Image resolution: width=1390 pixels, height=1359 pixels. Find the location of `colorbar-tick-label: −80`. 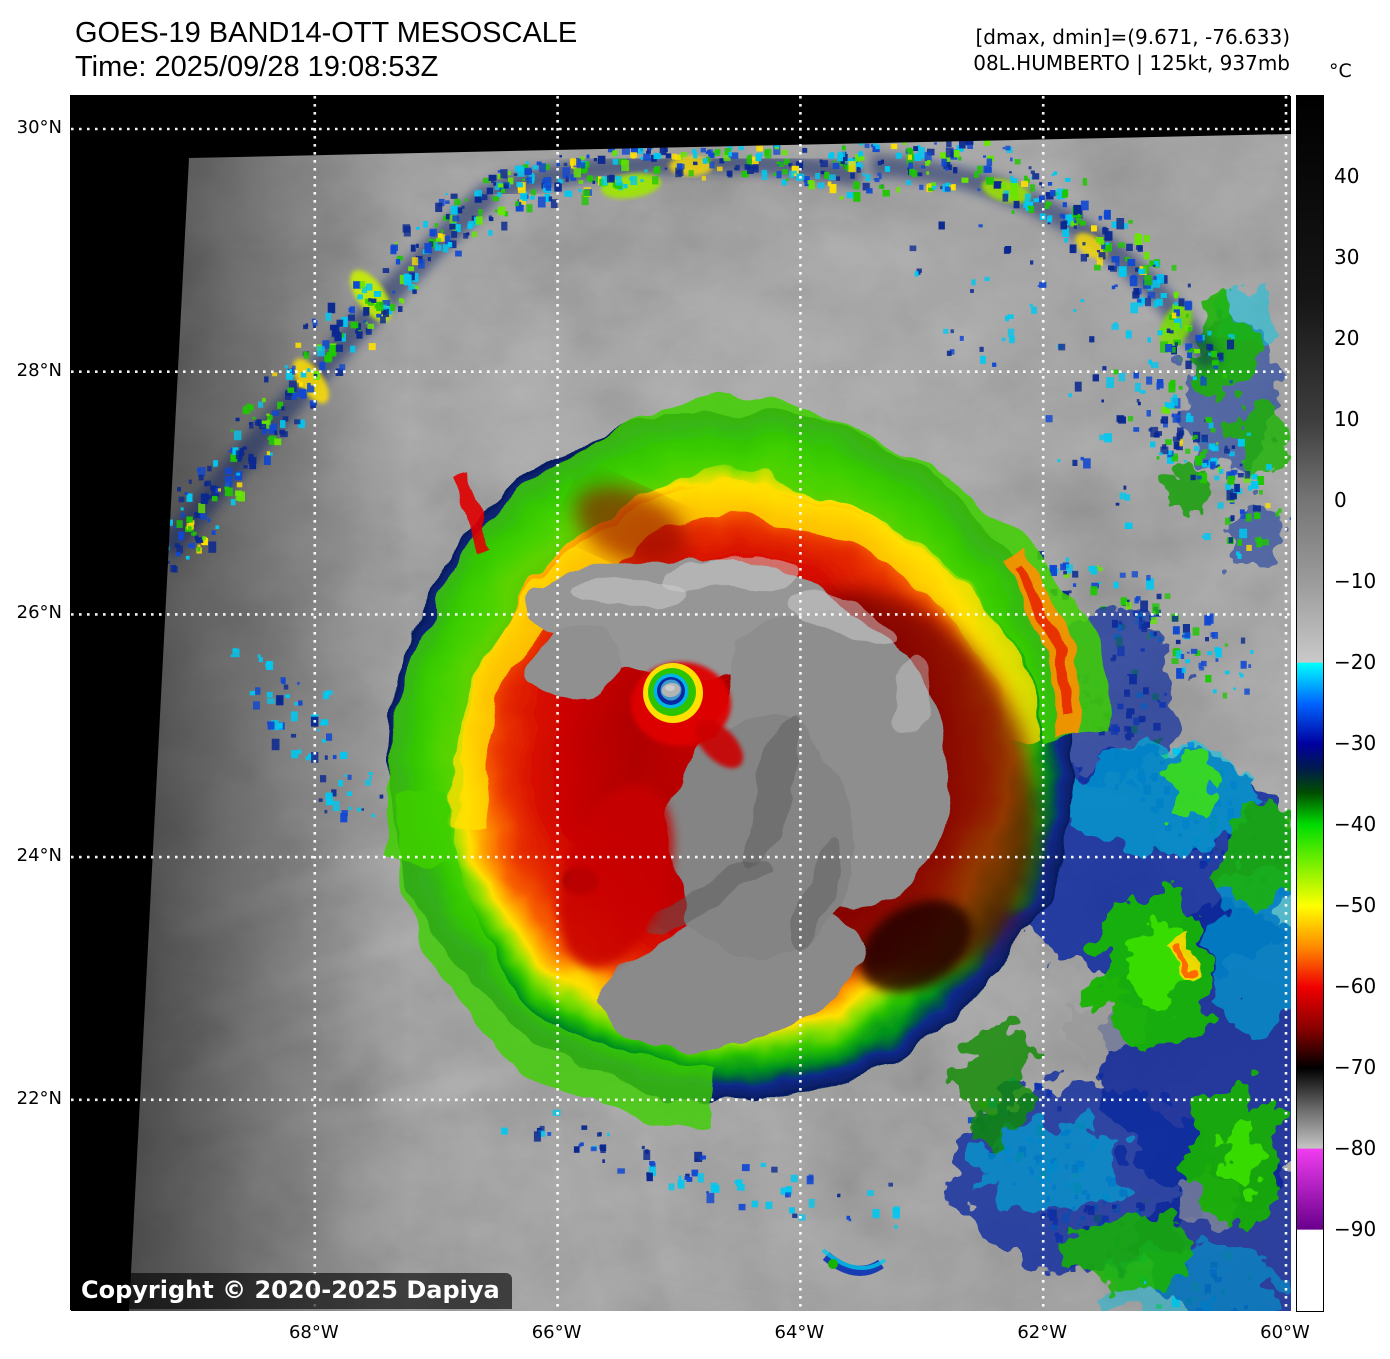

colorbar-tick-label: −80 is located at coordinates (1355, 1148).